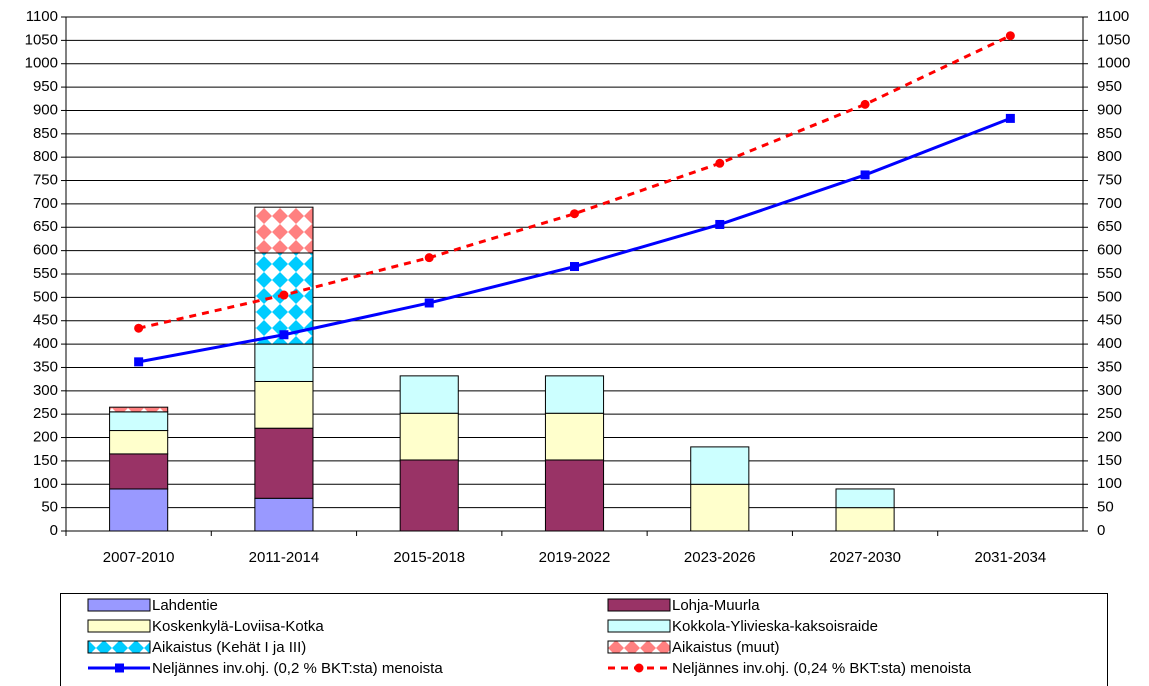 The width and height of the screenshot is (1149, 686). What do you see at coordinates (41, 39) in the screenshot?
I see `y-tick-label: 1050` at bounding box center [41, 39].